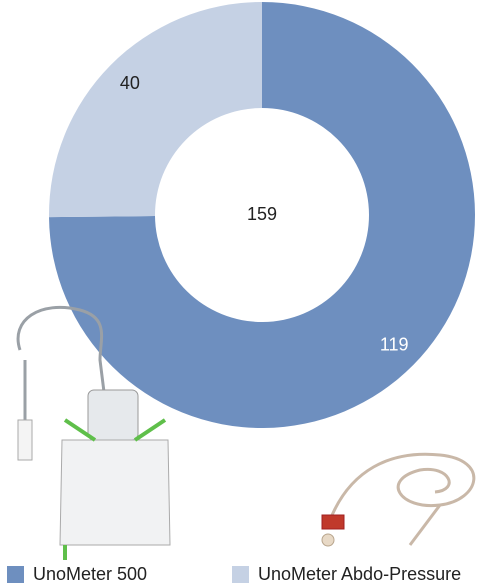  What do you see at coordinates (90, 574) in the screenshot?
I see `legend-label: UnoMeter 500` at bounding box center [90, 574].